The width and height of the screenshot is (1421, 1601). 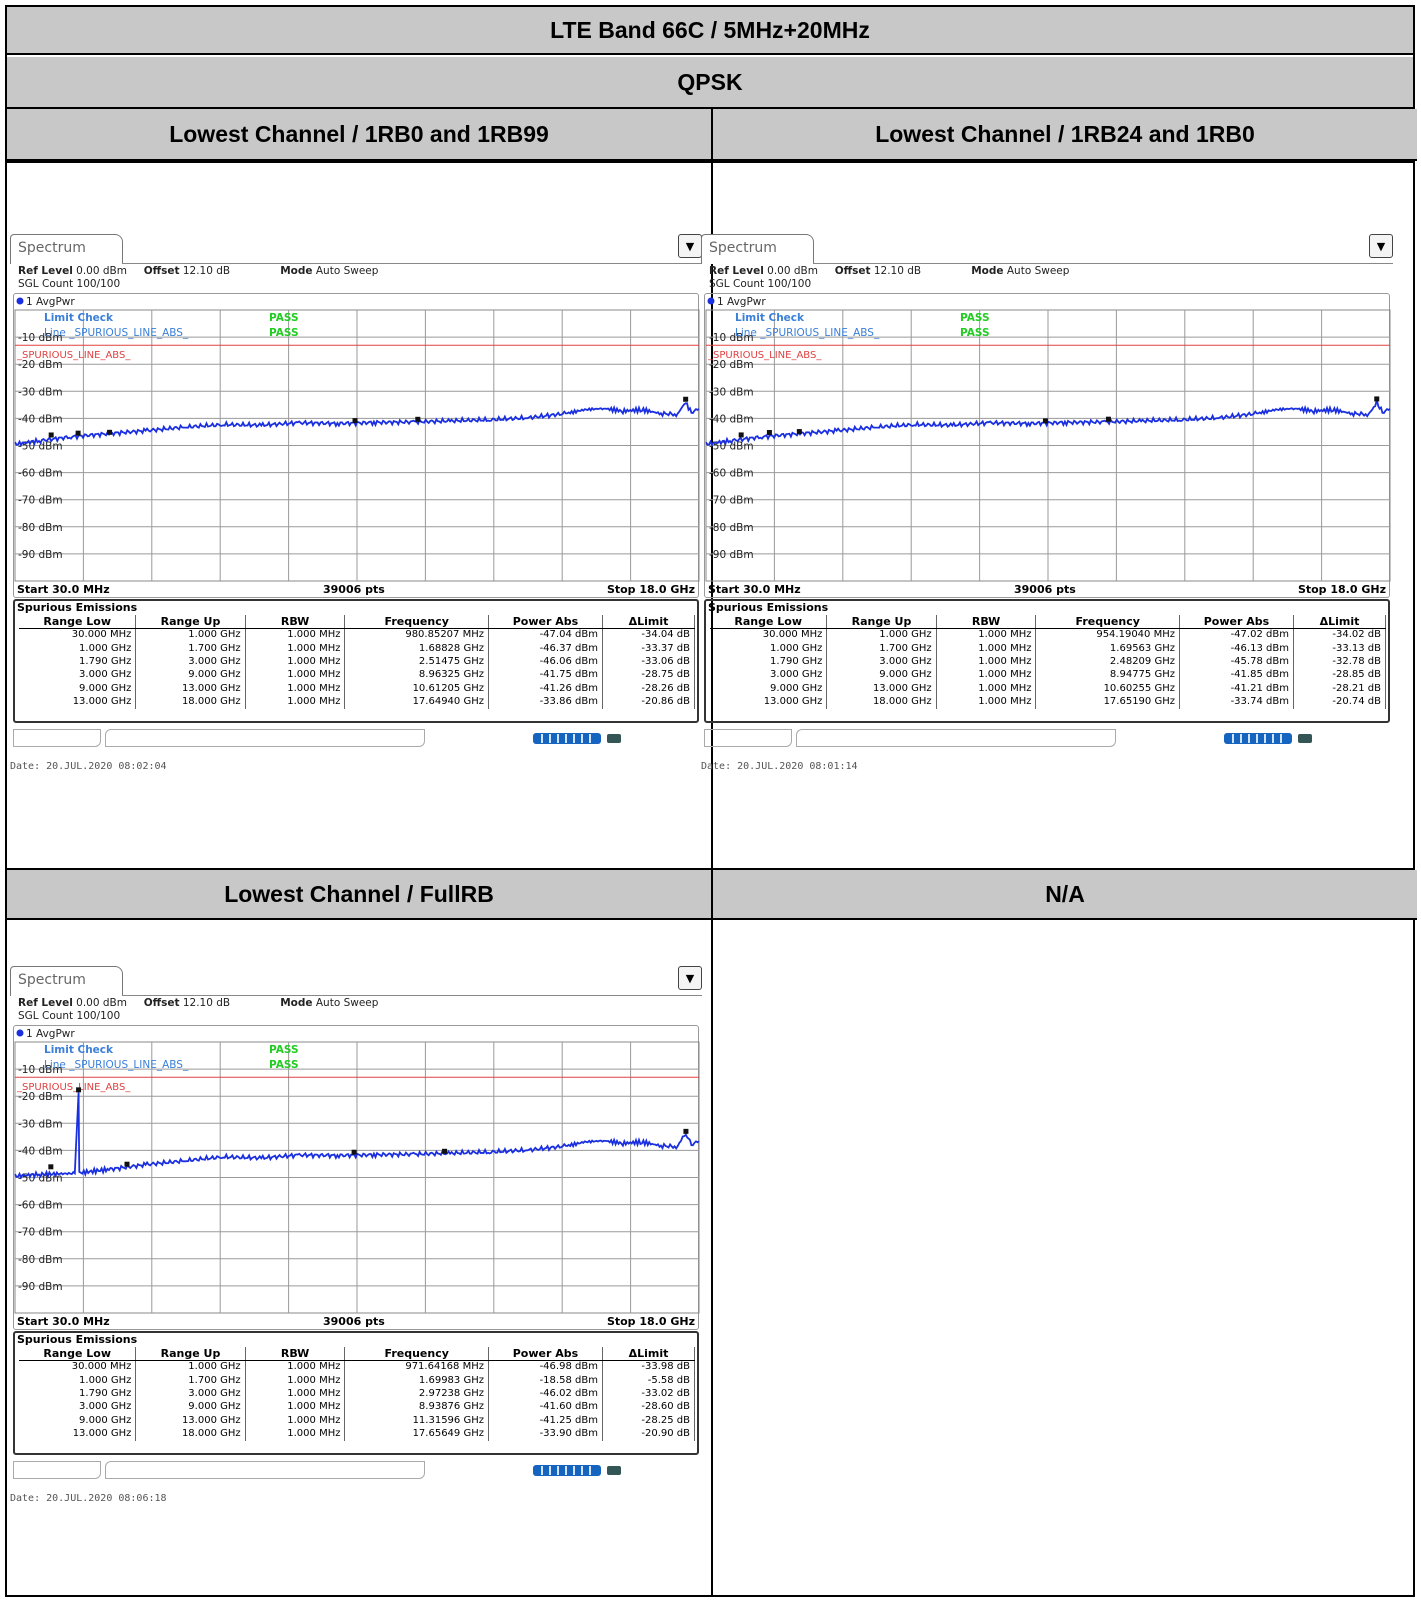 I want to click on table-cell: 10.61205 GHz, so click(x=416, y=689).